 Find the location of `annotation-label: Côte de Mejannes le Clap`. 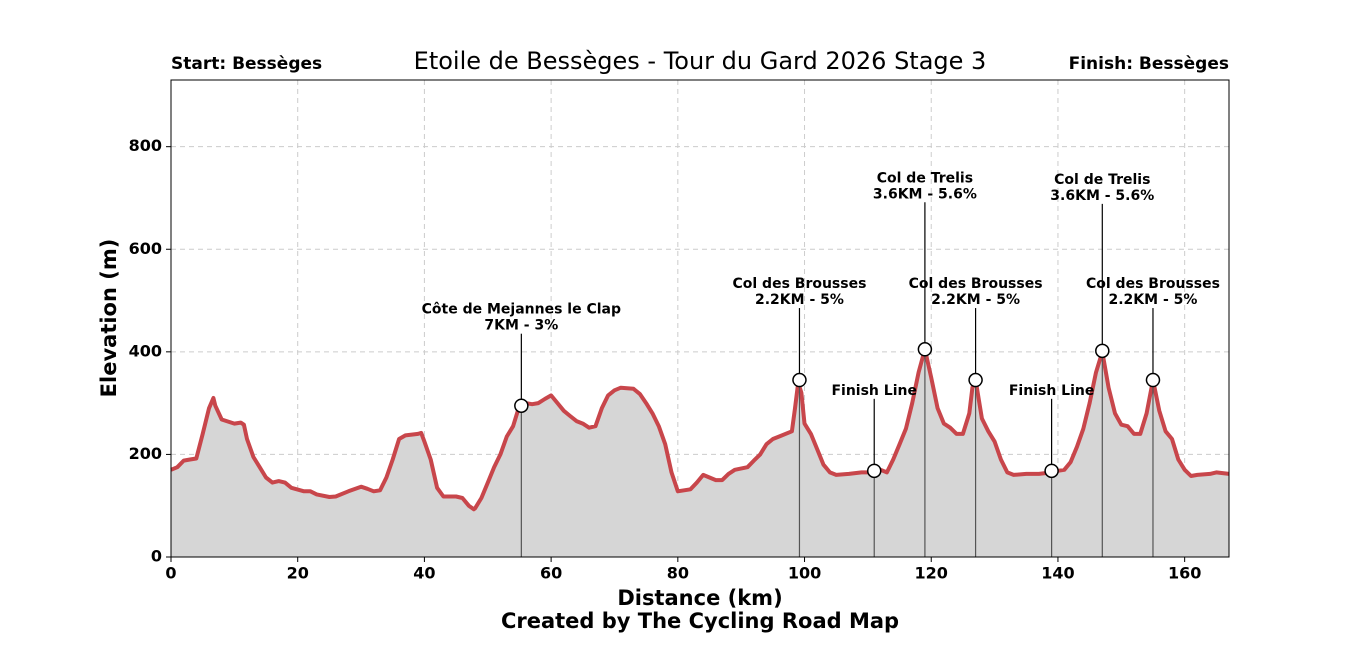

annotation-label: Côte de Mejannes le Clap is located at coordinates (521, 310).